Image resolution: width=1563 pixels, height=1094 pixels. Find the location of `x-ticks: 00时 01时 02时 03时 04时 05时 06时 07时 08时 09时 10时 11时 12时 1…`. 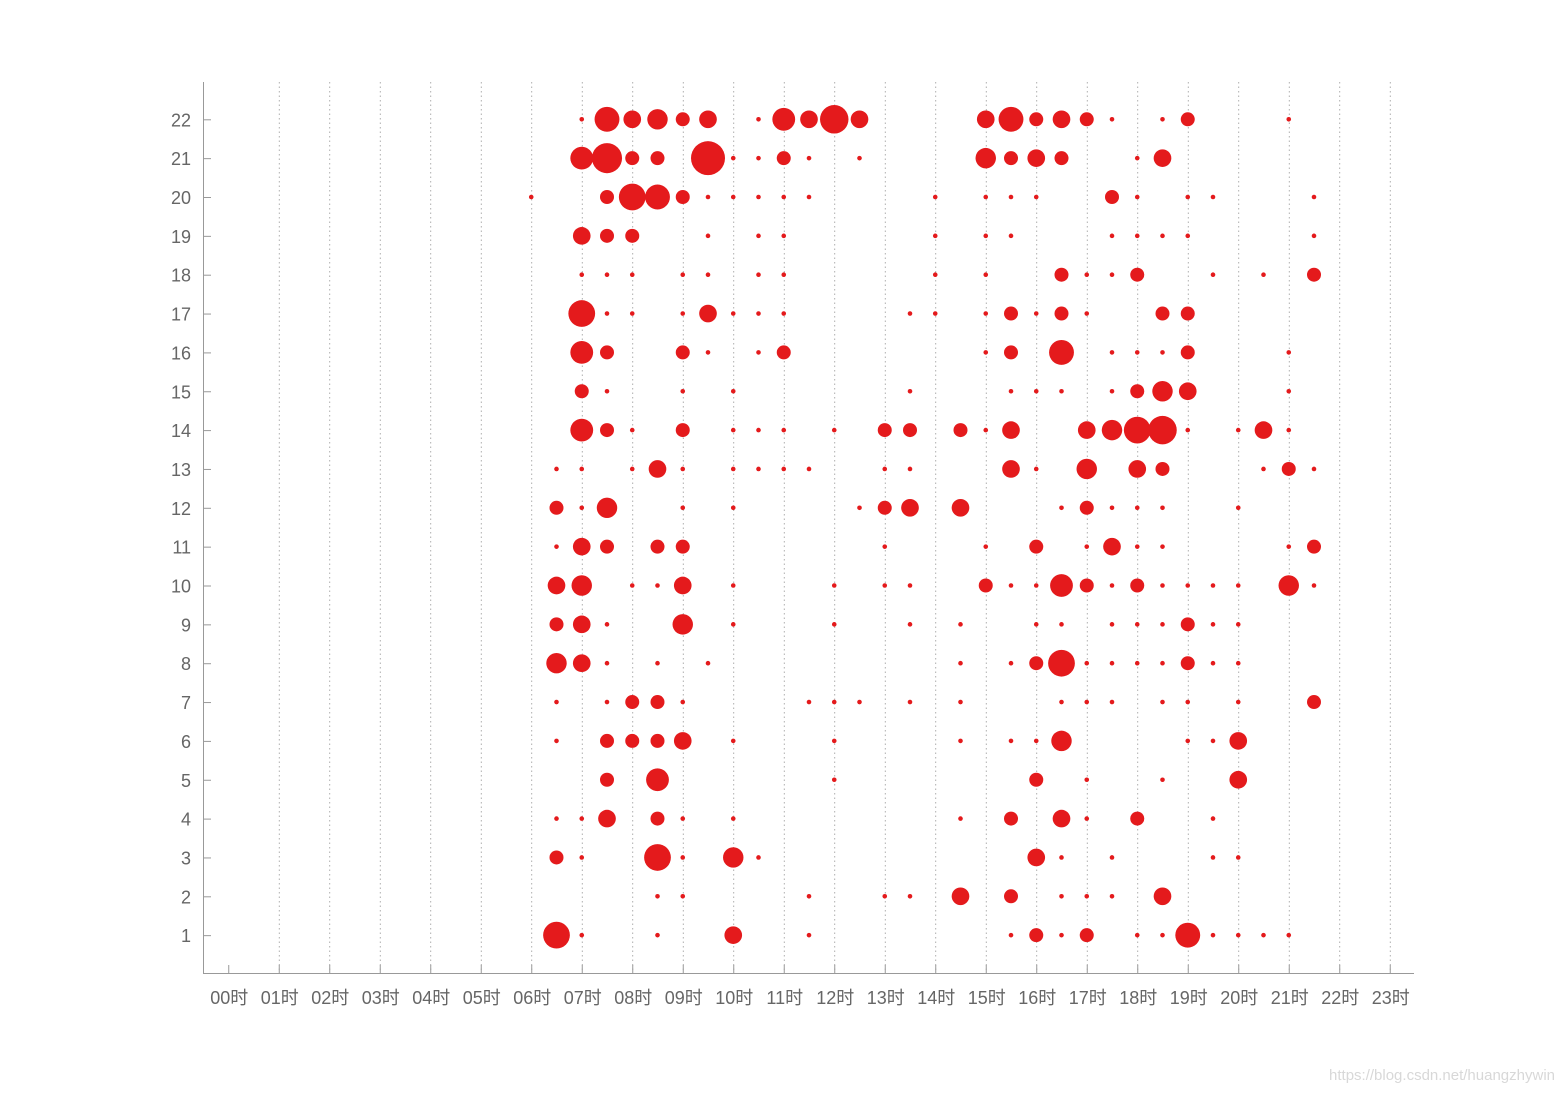

x-ticks: 00时 01时 02时 03时 04时 05时 06时 07时 08时 09时 10时 11时 12时 1… is located at coordinates (810, 986).